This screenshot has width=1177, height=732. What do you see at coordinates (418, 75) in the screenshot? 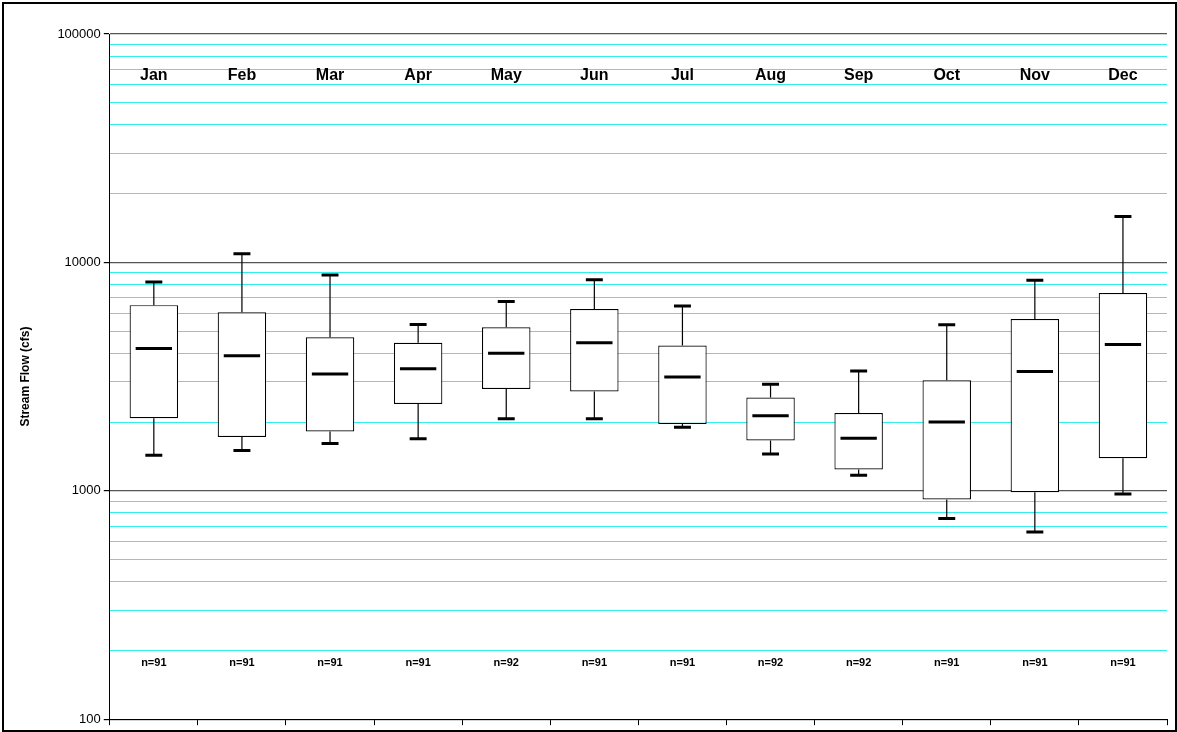
I see `x-tick-label: Apr` at bounding box center [418, 75].